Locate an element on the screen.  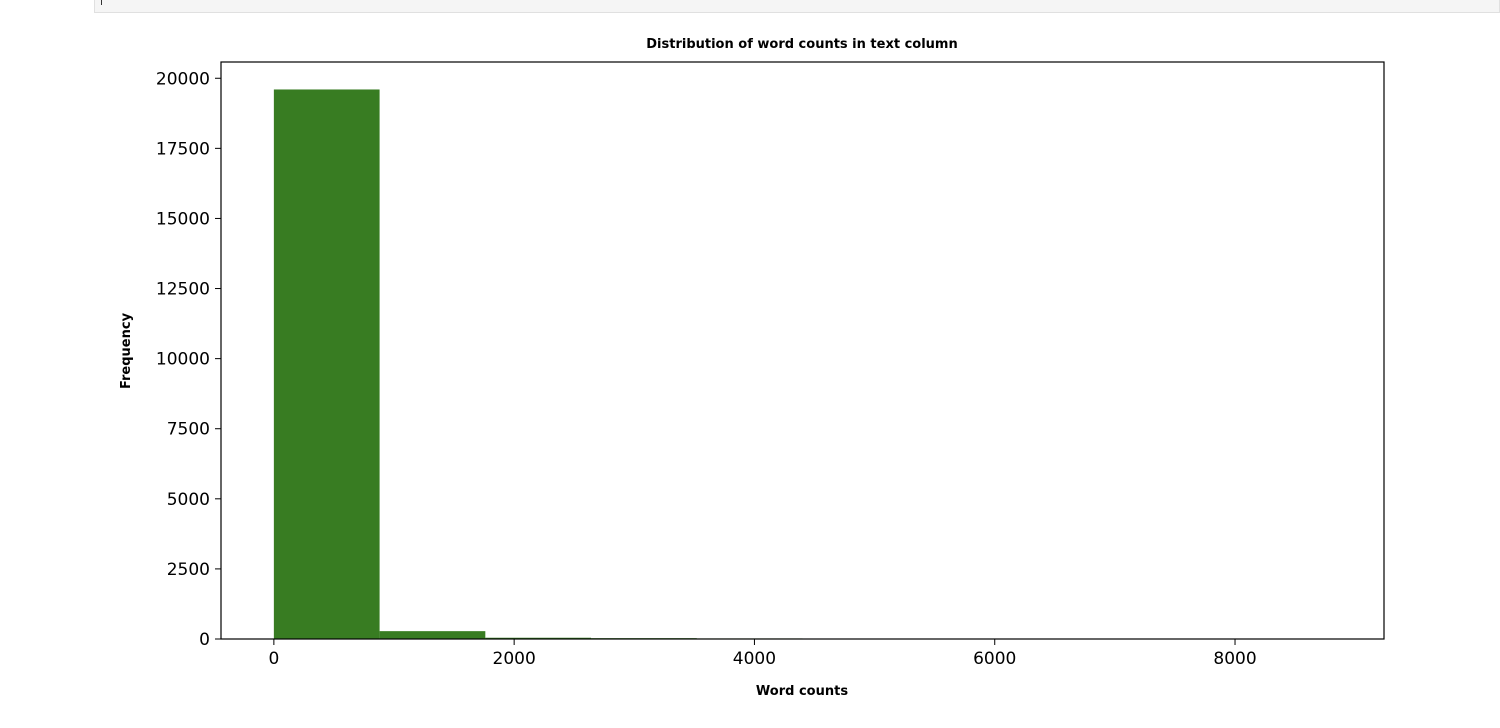
text-cursor is located at coordinates (101, 2).